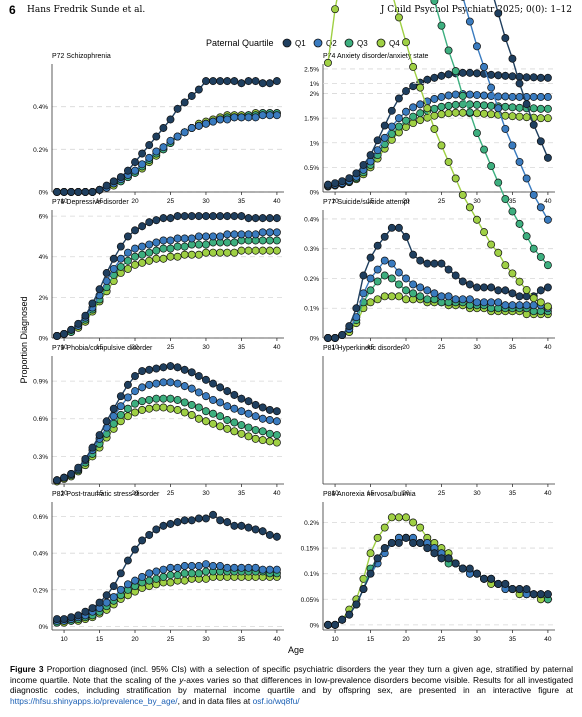 The width and height of the screenshot is (582, 717). I want to click on caption-link-osf: osf.io/wq8fu/, so click(276, 700).